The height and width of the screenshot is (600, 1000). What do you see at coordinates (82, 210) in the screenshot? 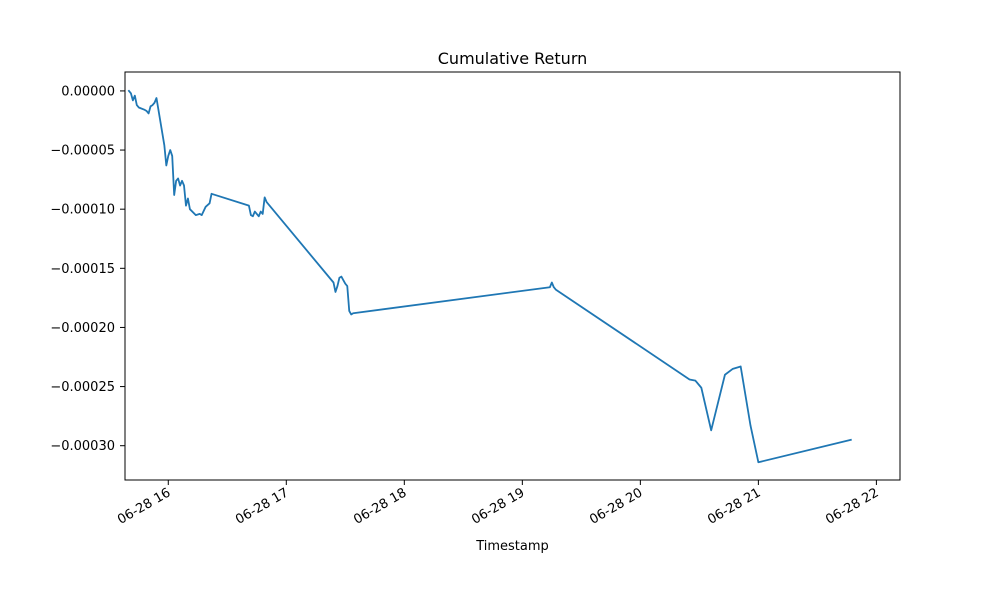
I see `y-tick-label: −0.00010` at bounding box center [82, 210].